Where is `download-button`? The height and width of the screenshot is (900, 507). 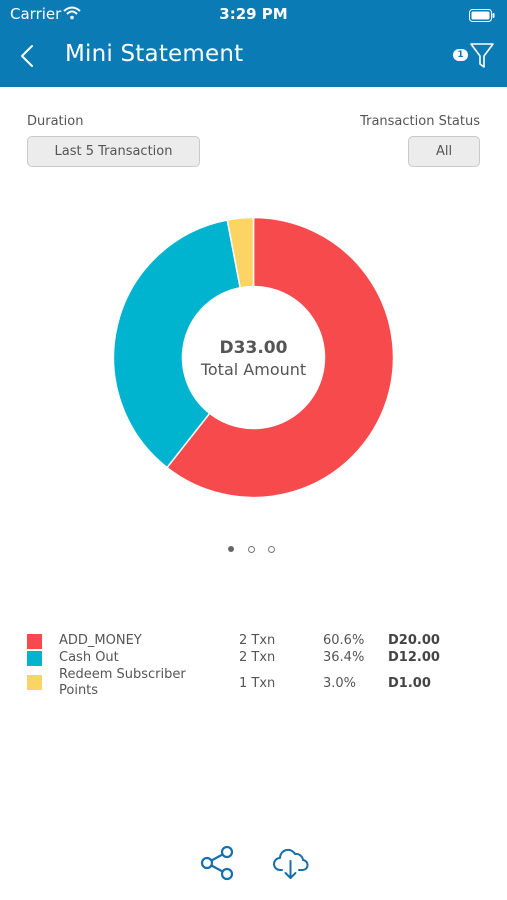 download-button is located at coordinates (291, 866).